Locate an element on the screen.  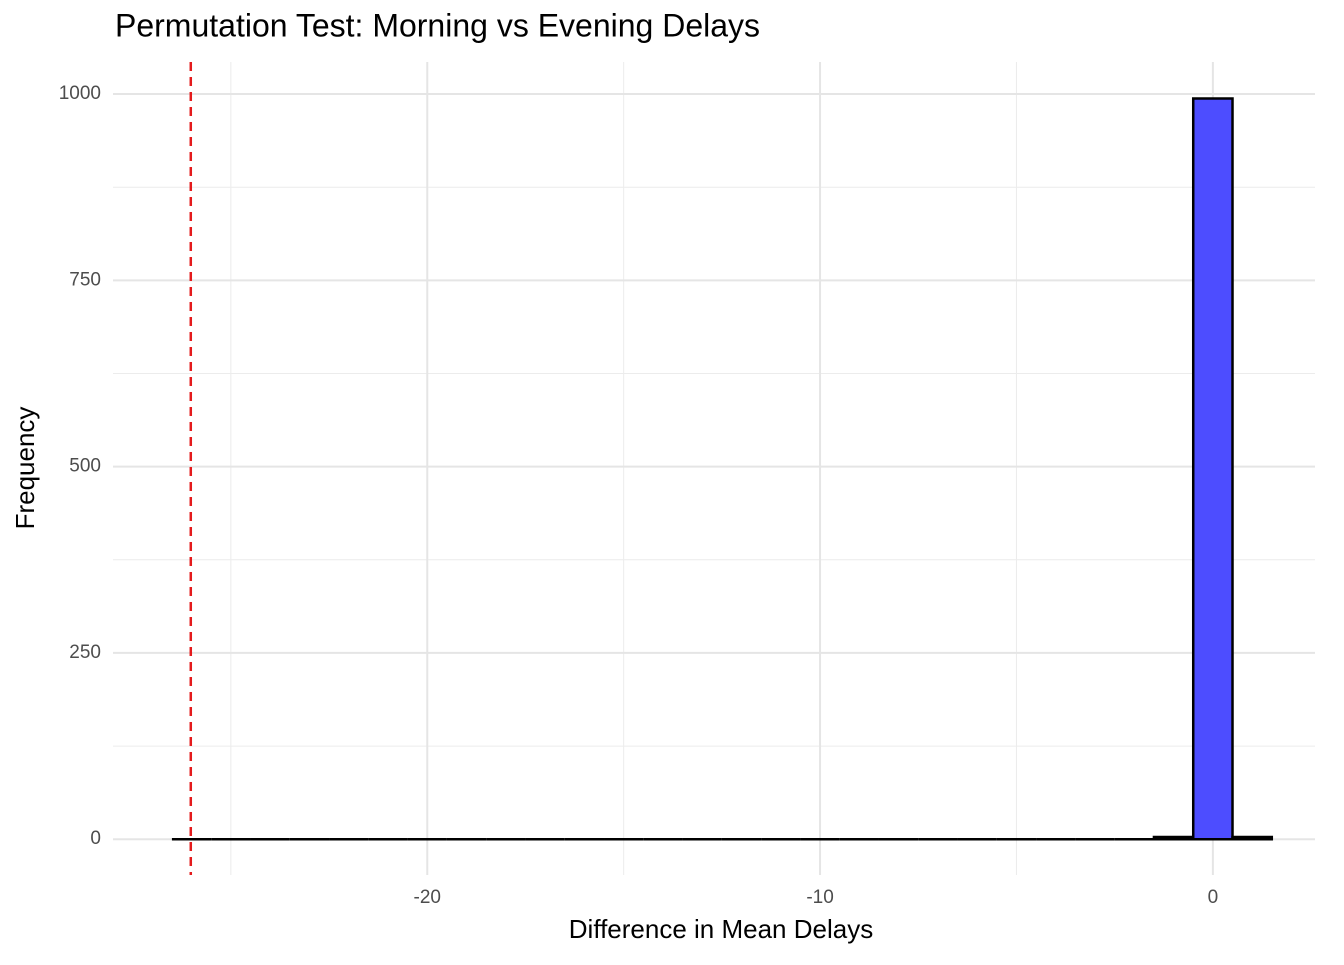
y-tick-label: 0 is located at coordinates (95, 838).